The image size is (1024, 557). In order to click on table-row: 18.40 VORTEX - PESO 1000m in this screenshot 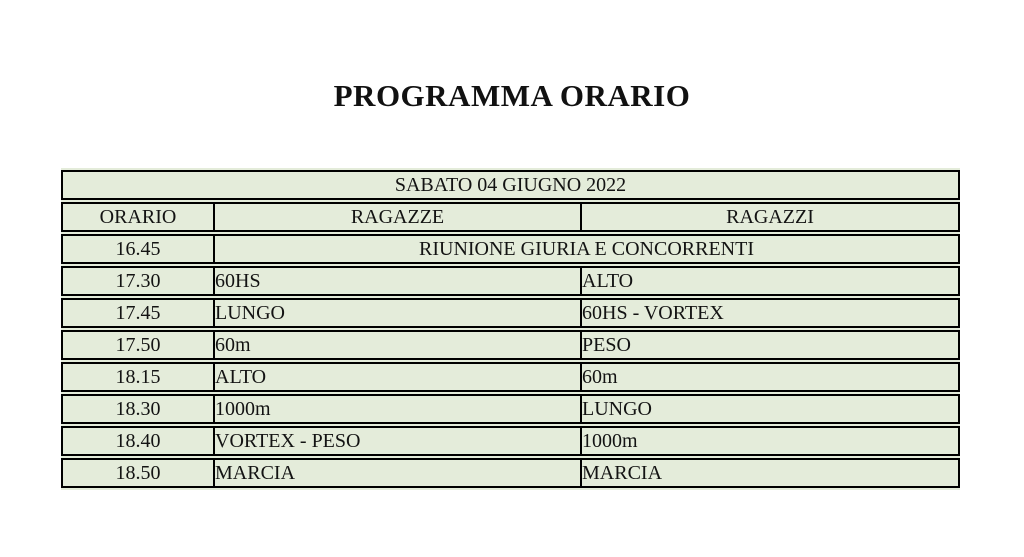, I will do `click(510, 441)`.